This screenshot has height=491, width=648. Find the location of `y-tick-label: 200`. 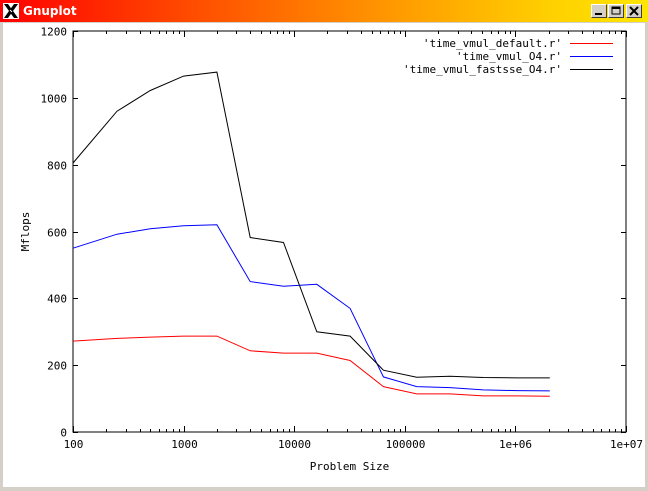

y-tick-label: 200 is located at coordinates (57, 366).